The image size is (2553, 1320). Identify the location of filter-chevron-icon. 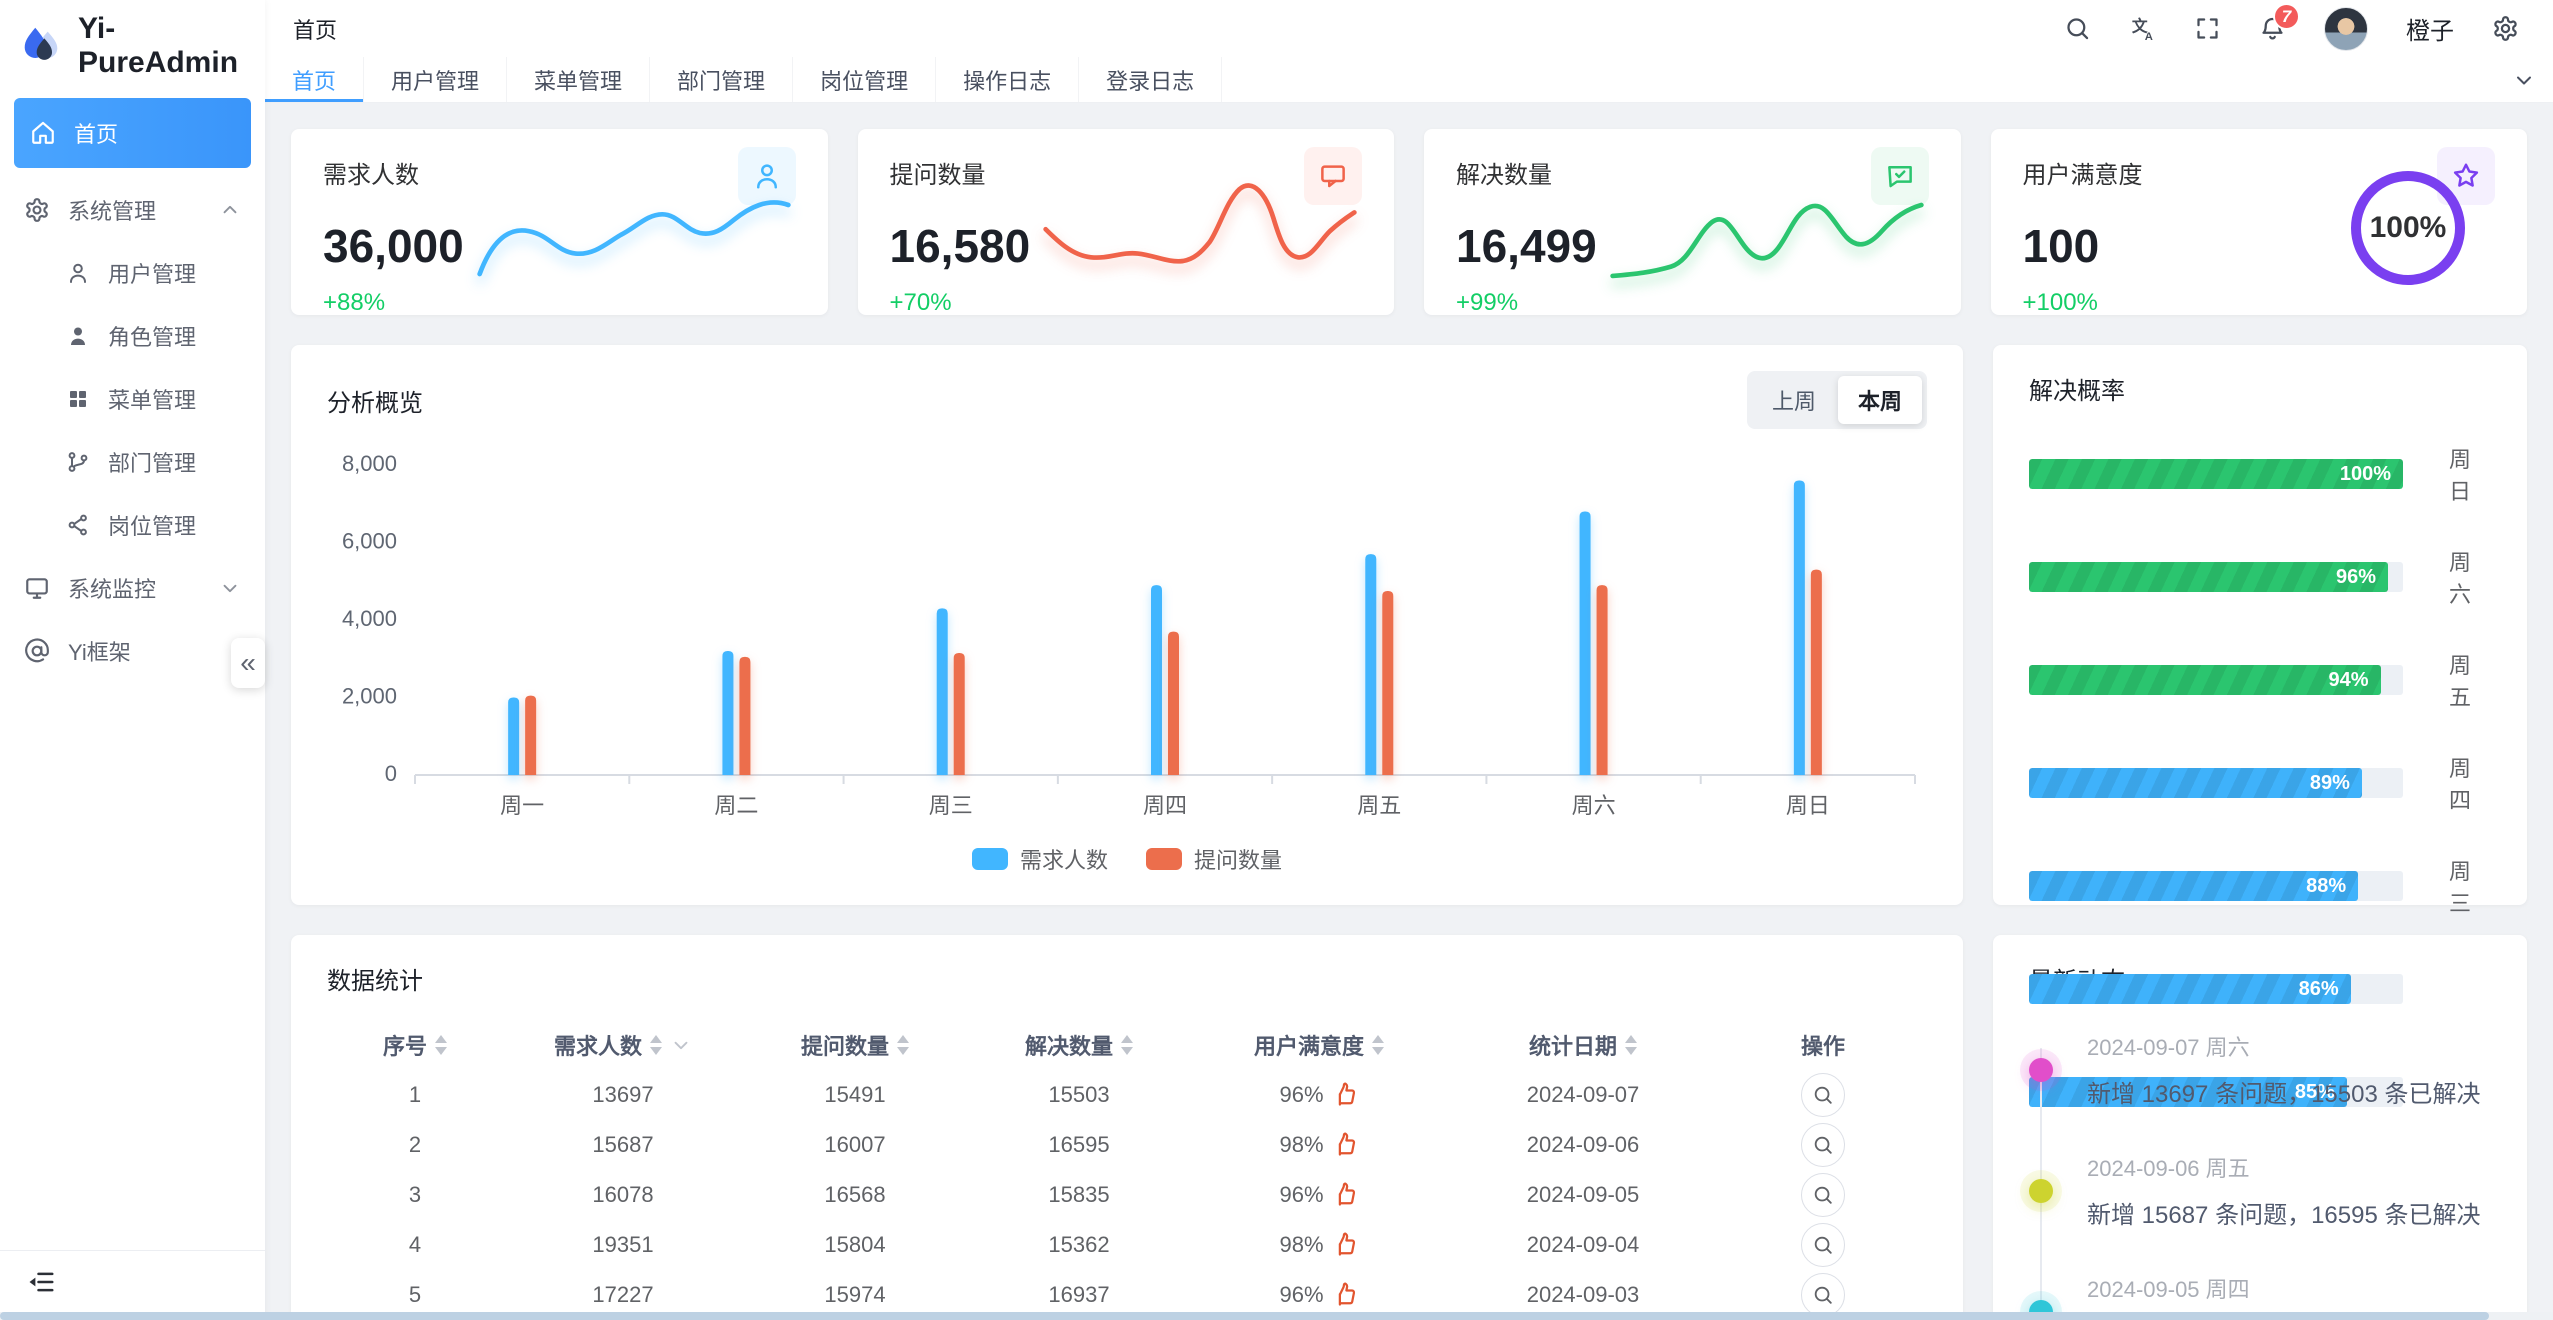
(681, 1045).